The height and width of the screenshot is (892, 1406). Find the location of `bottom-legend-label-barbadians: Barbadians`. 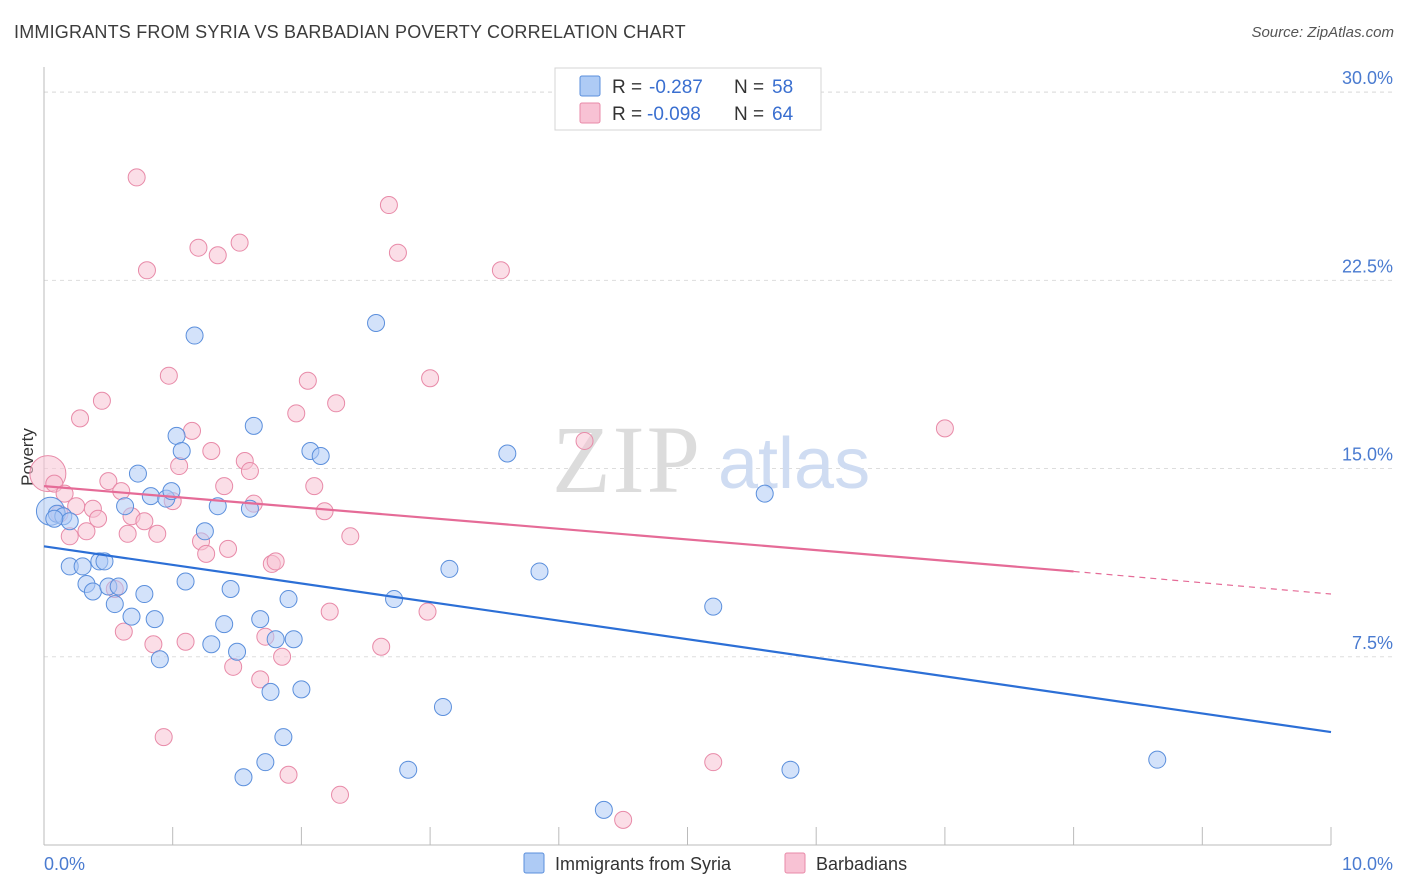

bottom-legend-label-barbadians: Barbadians is located at coordinates (861, 864).